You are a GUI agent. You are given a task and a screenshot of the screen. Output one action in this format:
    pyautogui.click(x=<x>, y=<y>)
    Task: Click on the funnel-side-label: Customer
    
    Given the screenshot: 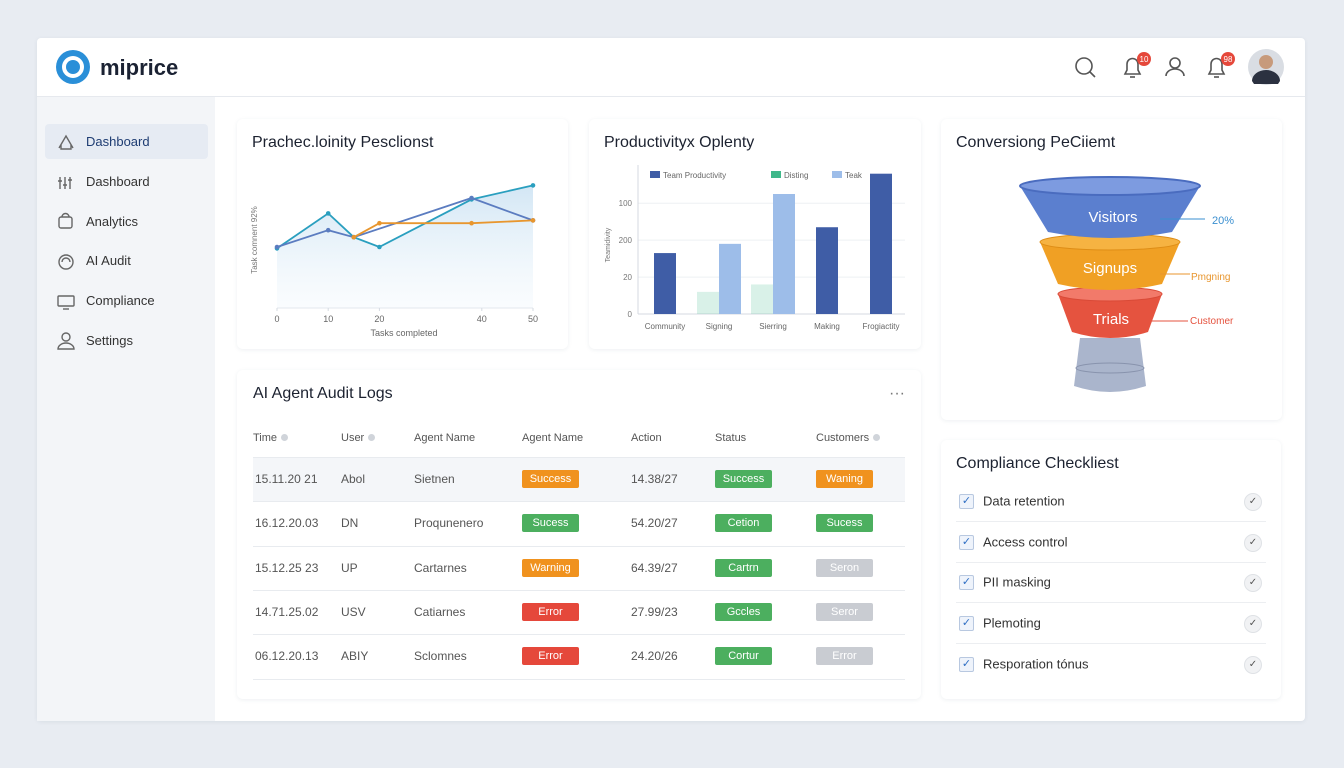 What is the action you would take?
    pyautogui.click(x=1212, y=321)
    